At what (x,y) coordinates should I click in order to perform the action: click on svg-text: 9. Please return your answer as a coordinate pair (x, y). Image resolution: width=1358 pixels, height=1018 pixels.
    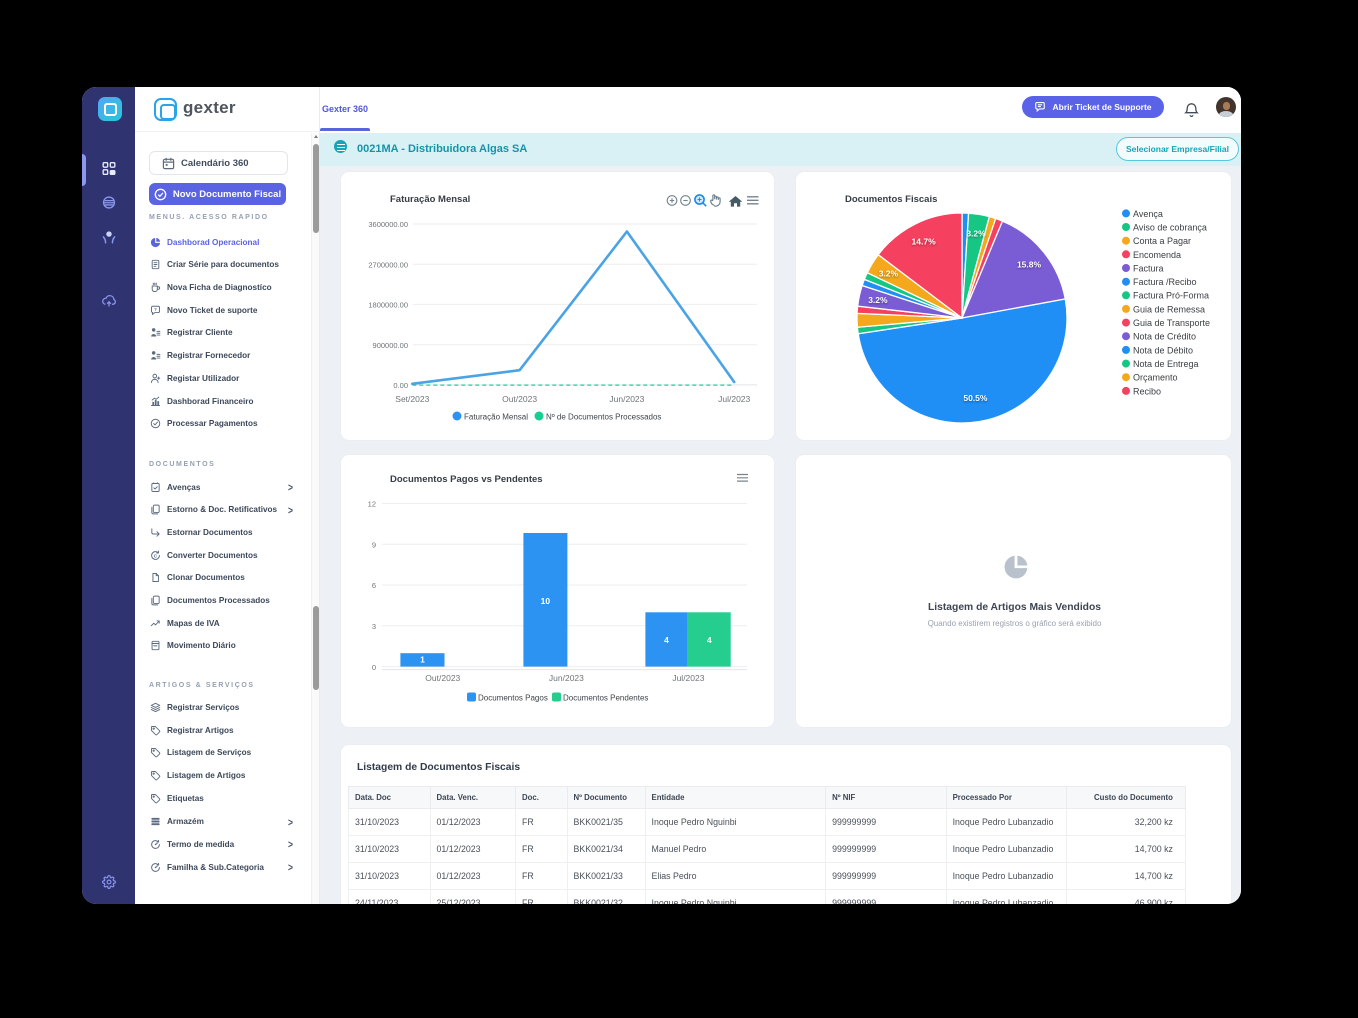
    Looking at the image, I should click on (374, 545).